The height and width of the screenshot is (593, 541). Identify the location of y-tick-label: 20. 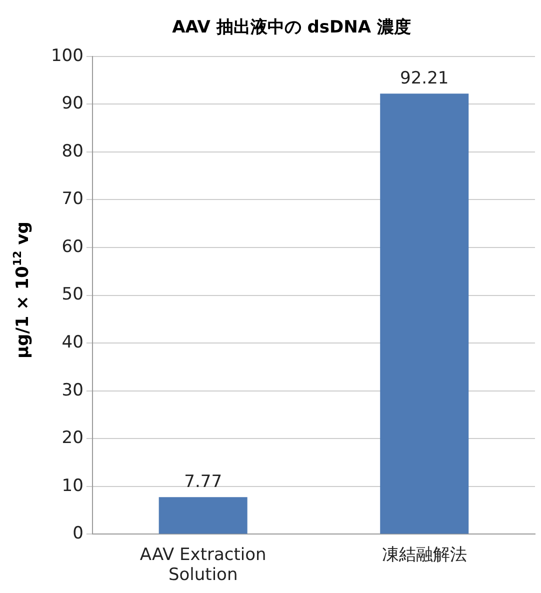
(73, 438).